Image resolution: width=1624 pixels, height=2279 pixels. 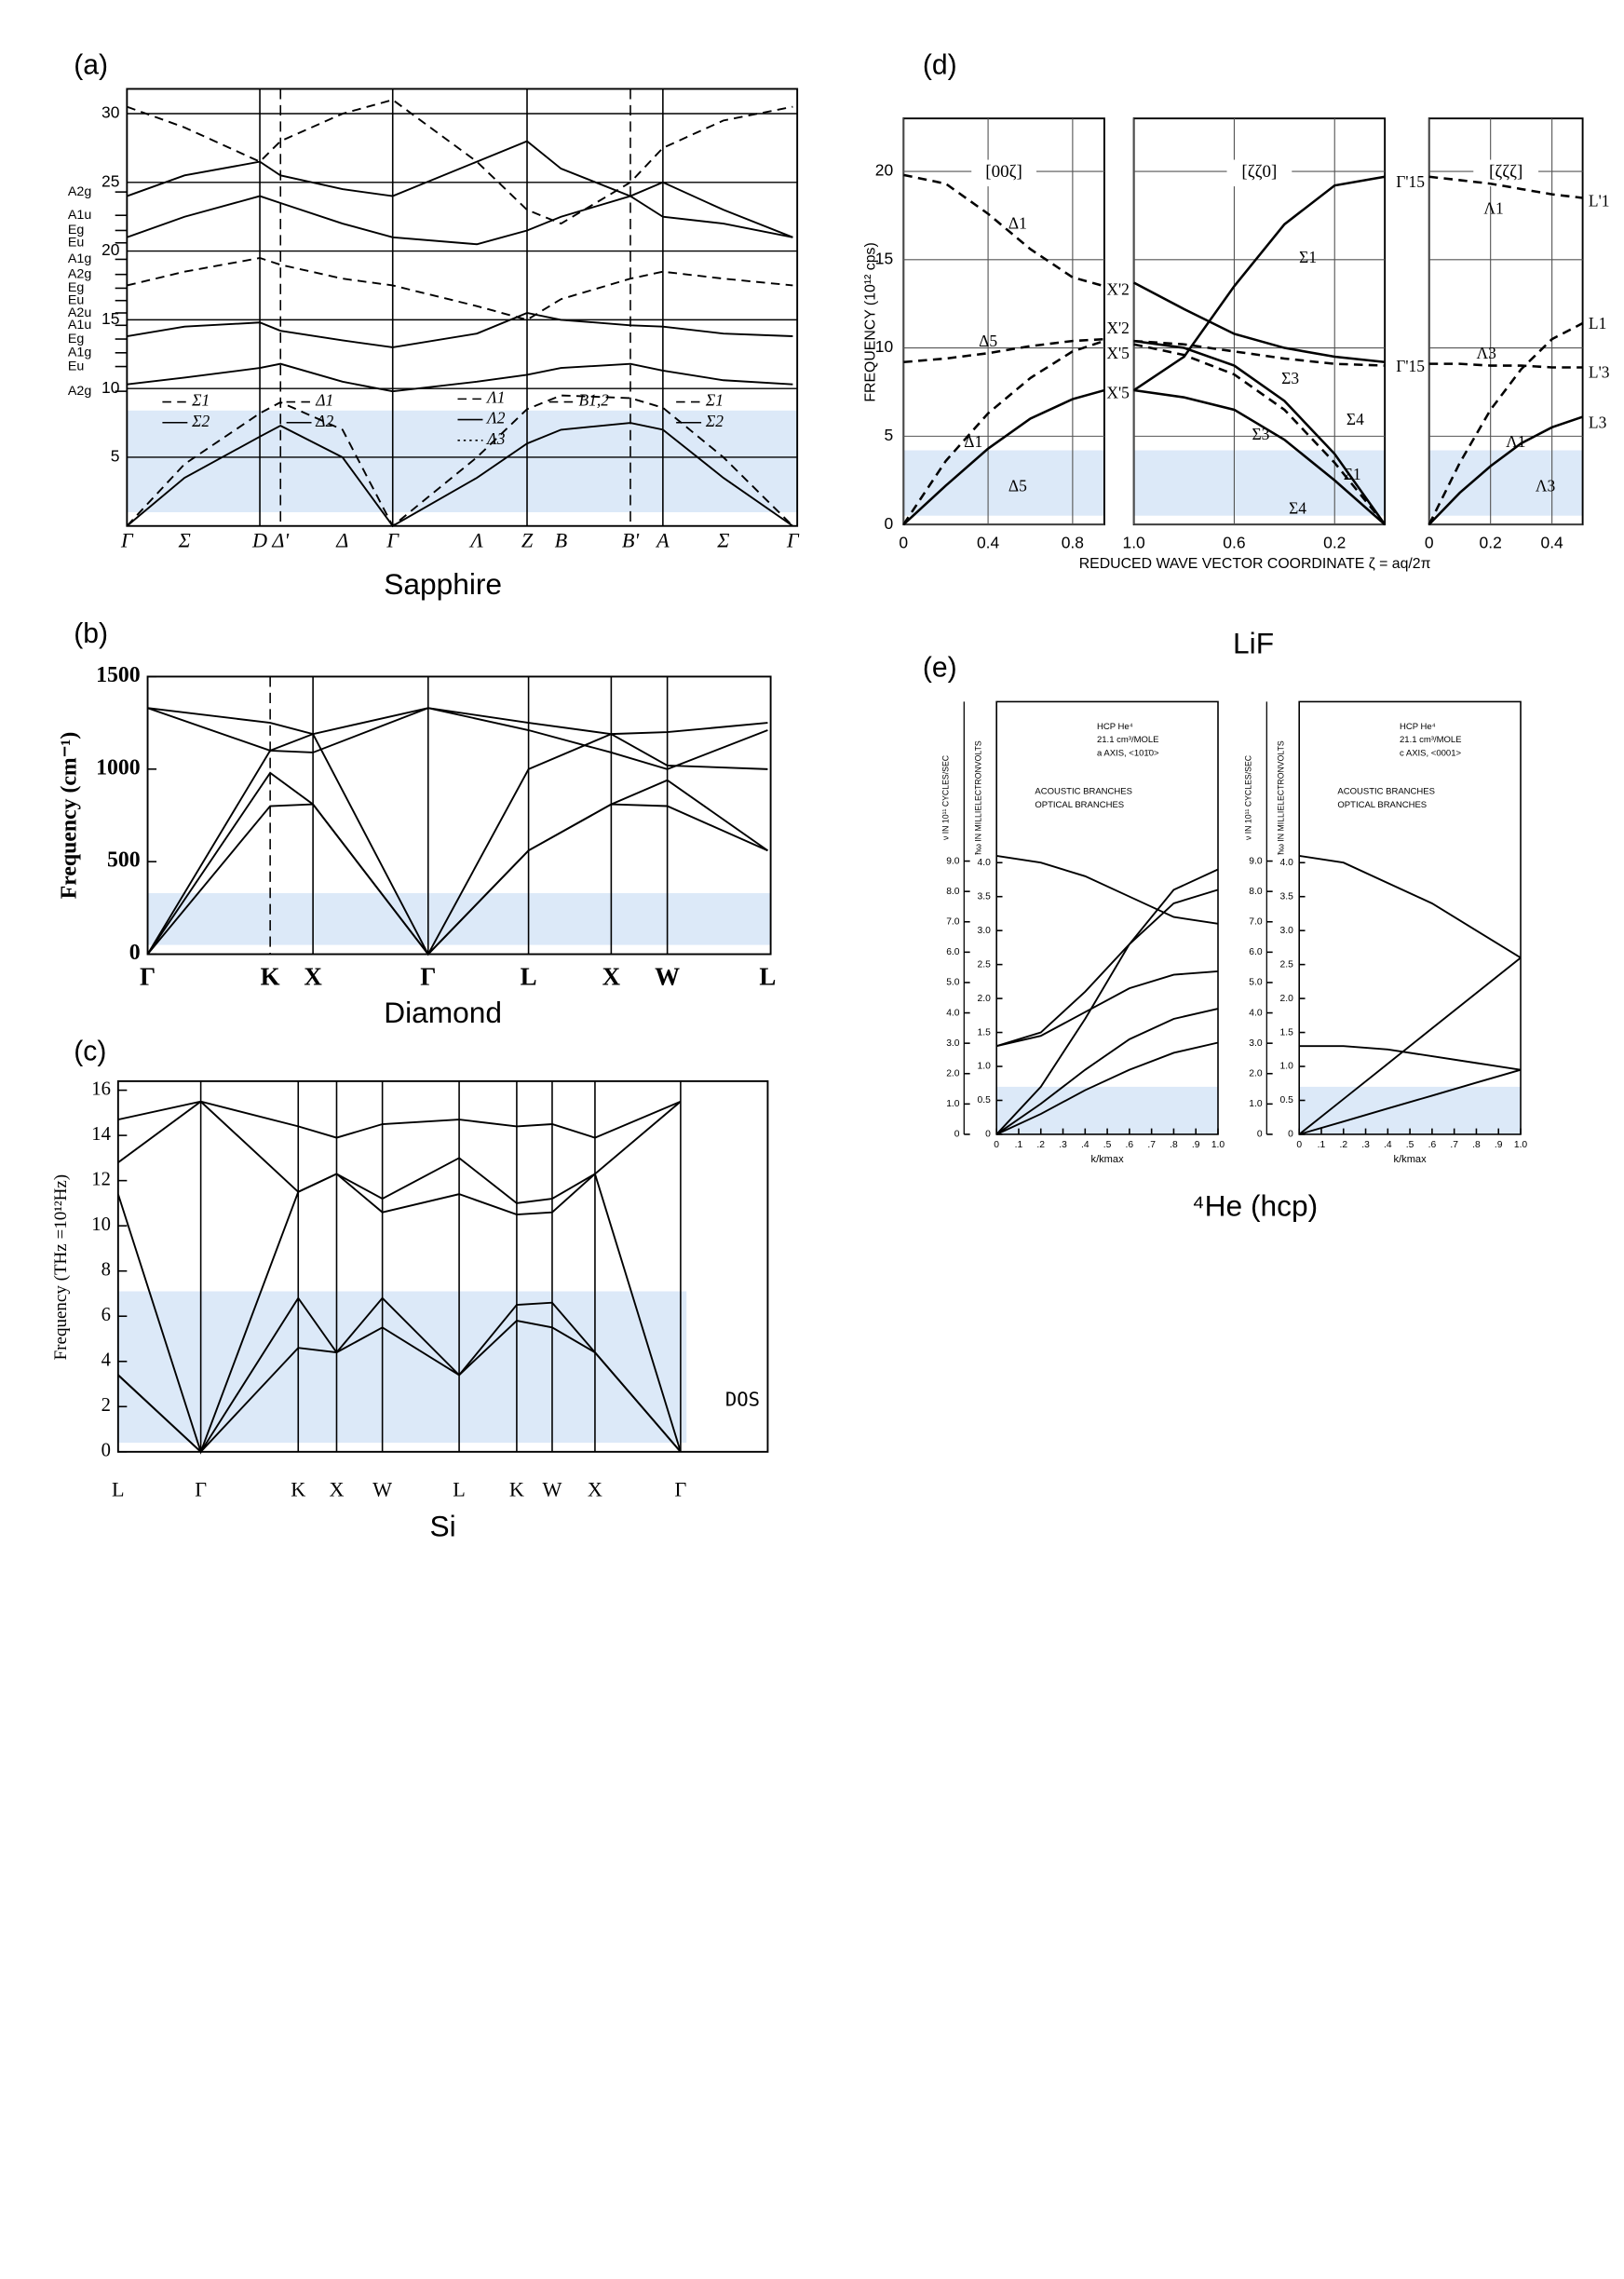 I want to click on x-tick-label: L, so click(x=118, y=1489).